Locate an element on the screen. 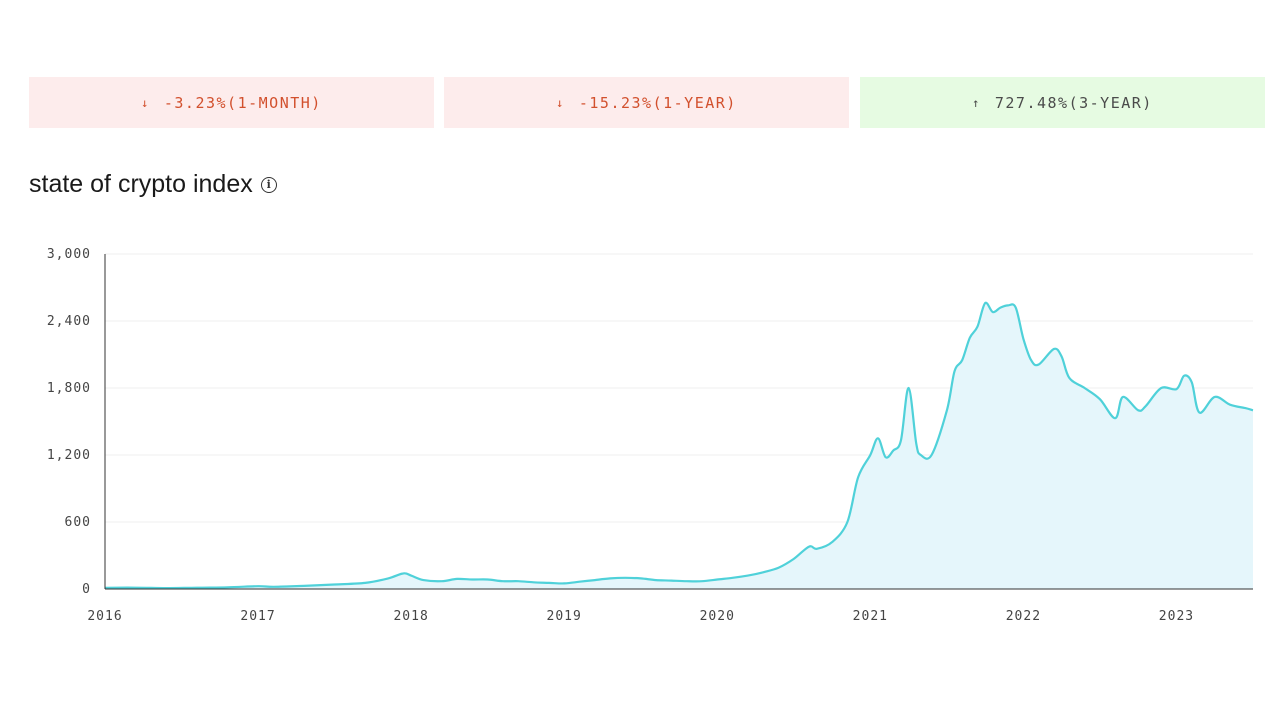 The width and height of the screenshot is (1280, 720). y-tick-label: 2,400 is located at coordinates (69, 321).